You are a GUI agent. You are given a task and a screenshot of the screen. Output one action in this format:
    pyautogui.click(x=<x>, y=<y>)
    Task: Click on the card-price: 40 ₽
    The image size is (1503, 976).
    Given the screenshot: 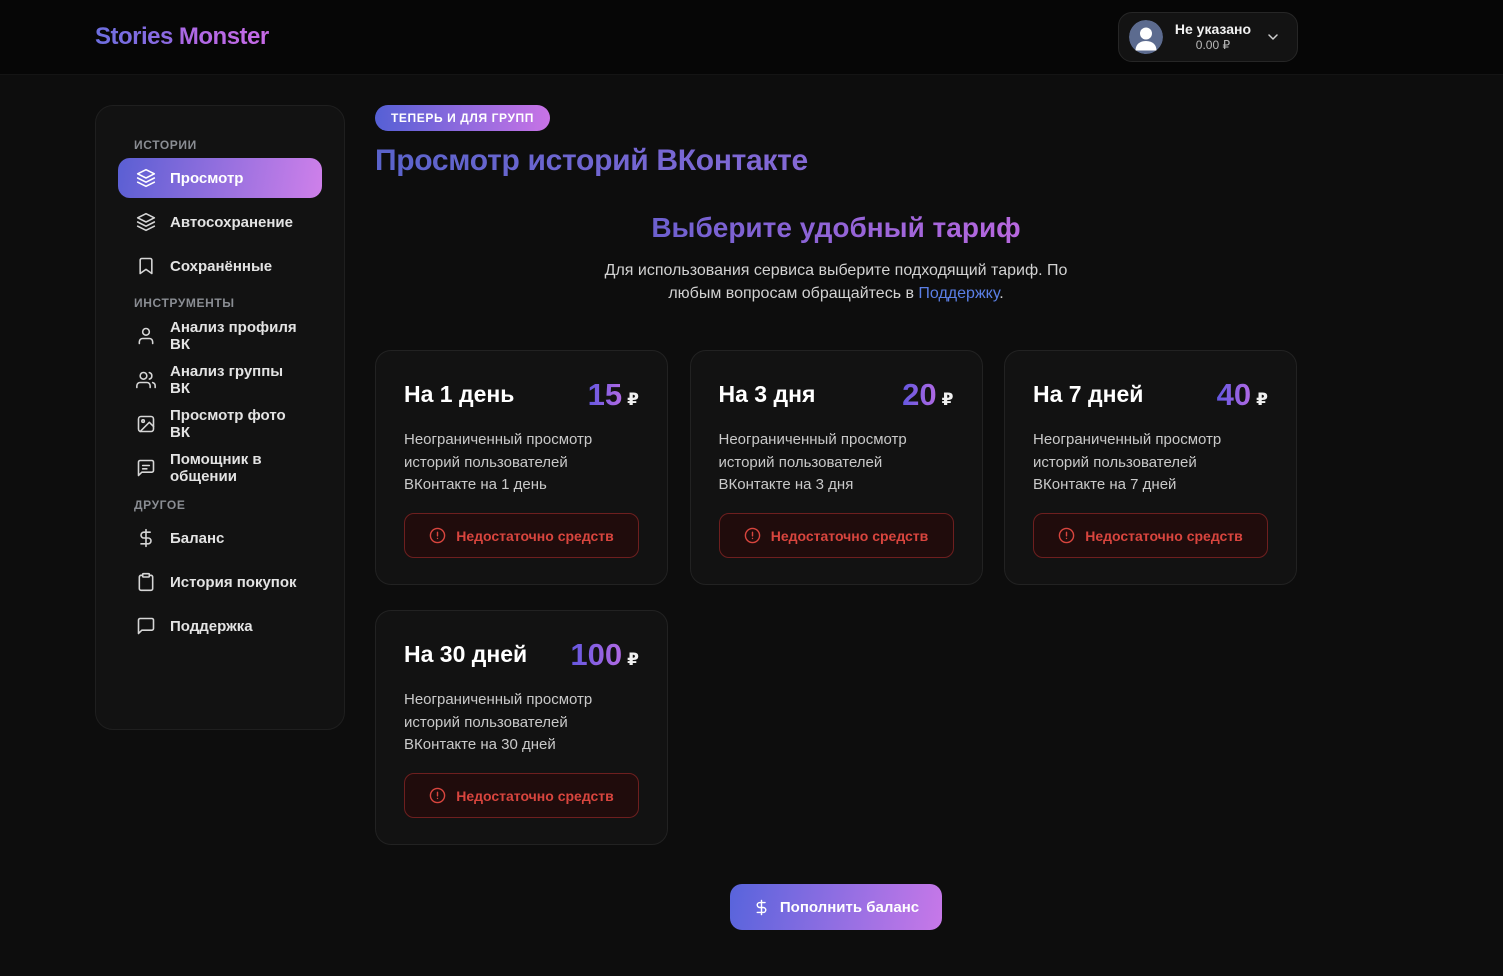 What is the action you would take?
    pyautogui.click(x=1242, y=395)
    